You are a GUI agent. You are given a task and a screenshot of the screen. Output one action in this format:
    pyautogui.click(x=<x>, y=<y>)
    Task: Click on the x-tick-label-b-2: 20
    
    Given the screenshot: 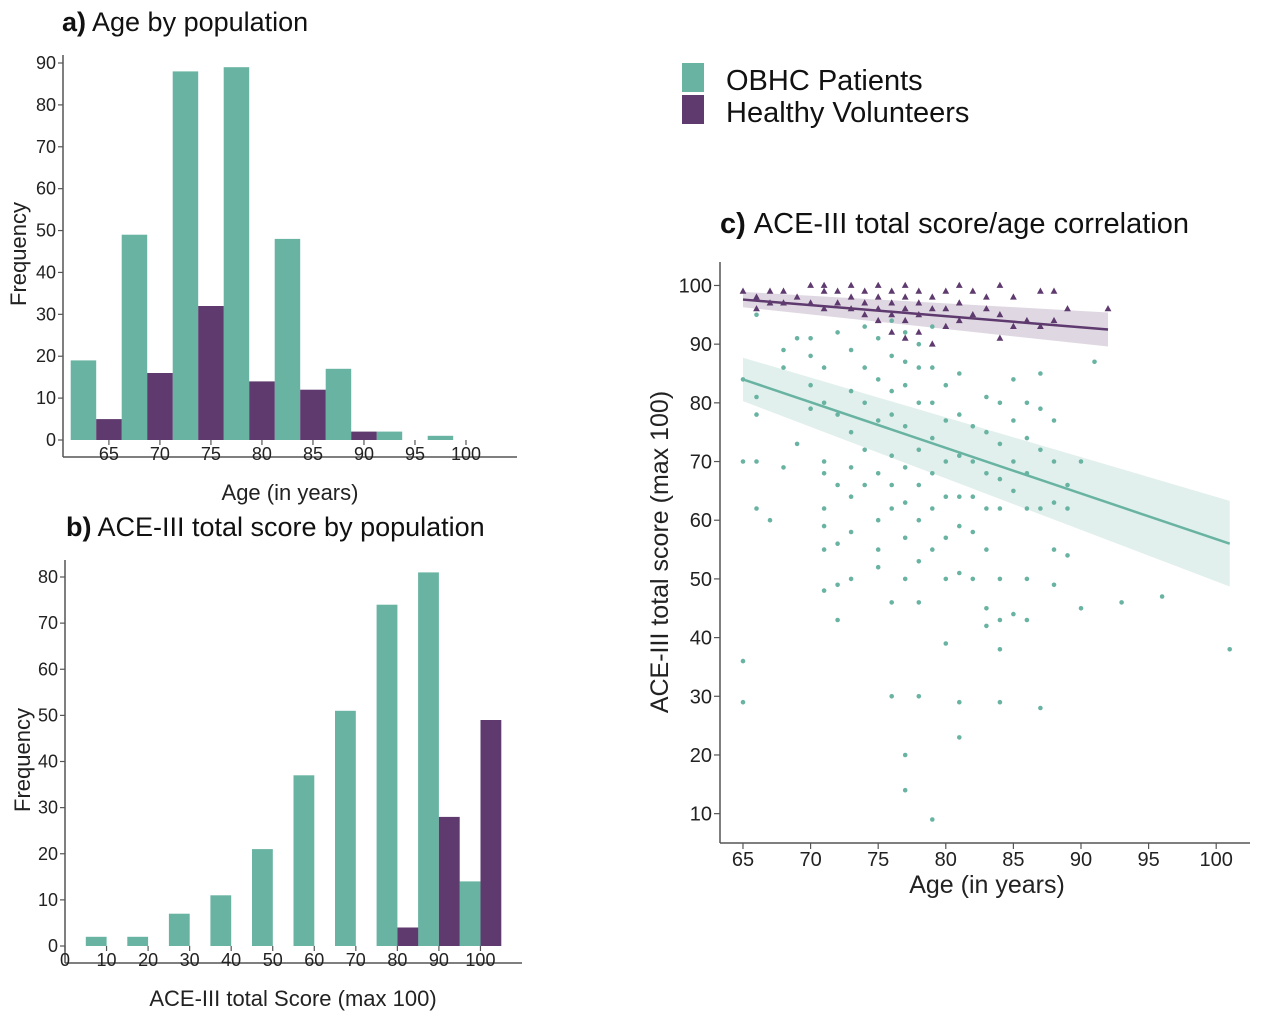 What is the action you would take?
    pyautogui.click(x=148, y=960)
    